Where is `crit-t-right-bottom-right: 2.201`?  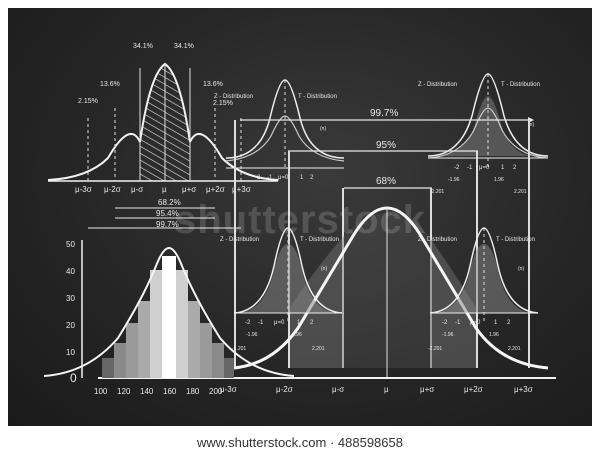
crit-t-right-bottom-right: 2.201 is located at coordinates (514, 349).